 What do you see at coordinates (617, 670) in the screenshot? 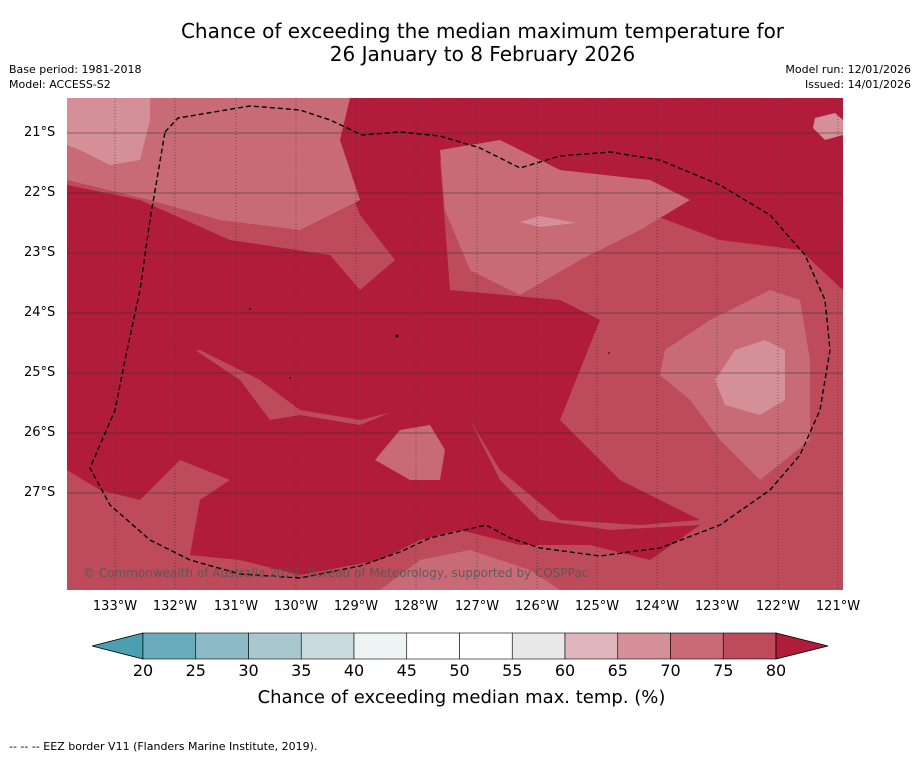
I see `colorbar-tick: 65` at bounding box center [617, 670].